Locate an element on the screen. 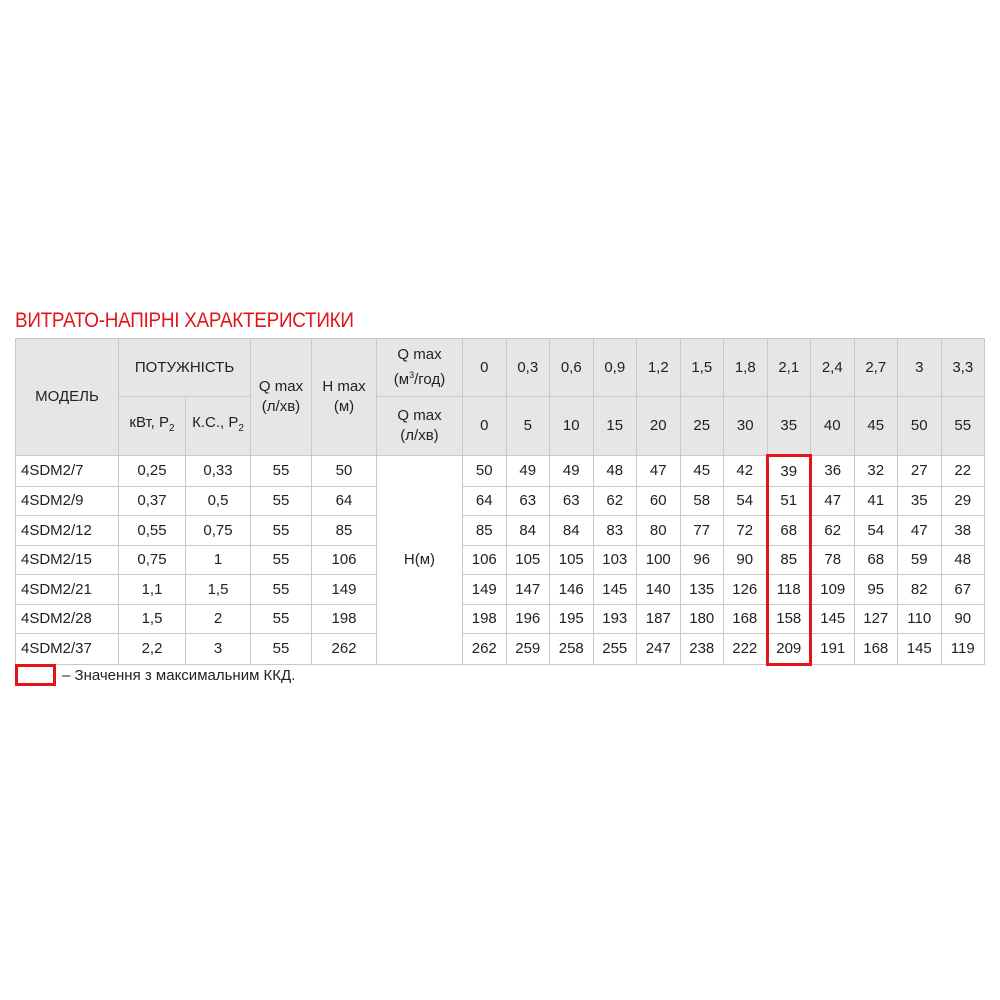 Image resolution: width=1000 pixels, height=1000 pixels. head-value-cell: 222 is located at coordinates (745, 649).